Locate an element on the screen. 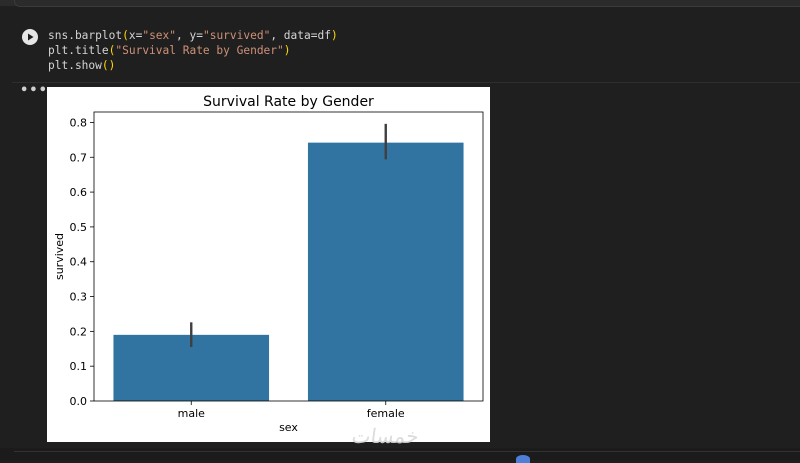 Image resolution: width=800 pixels, height=463 pixels. y-tick-label: 0.0 is located at coordinates (79, 401).